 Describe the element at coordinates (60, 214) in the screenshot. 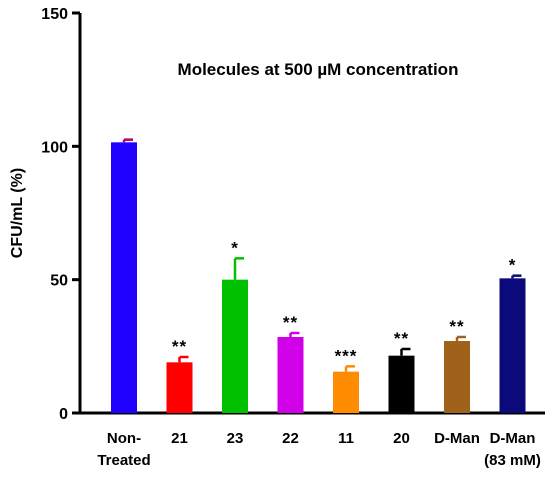

I see `y-axis-ticks: 0 50 100 150` at that location.